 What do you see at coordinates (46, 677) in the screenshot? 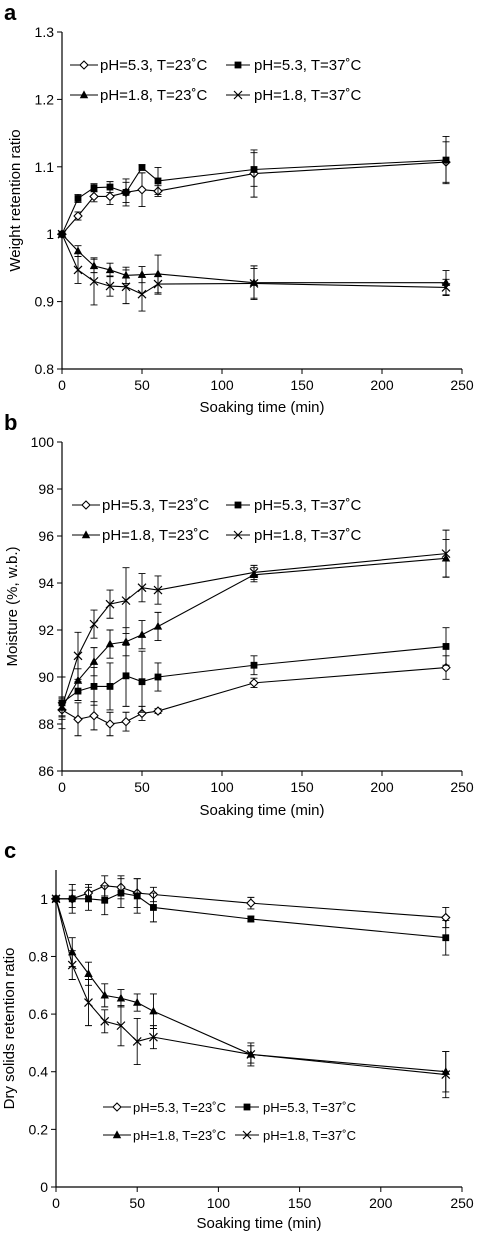
I see `y-tick-label: 90` at bounding box center [46, 677].